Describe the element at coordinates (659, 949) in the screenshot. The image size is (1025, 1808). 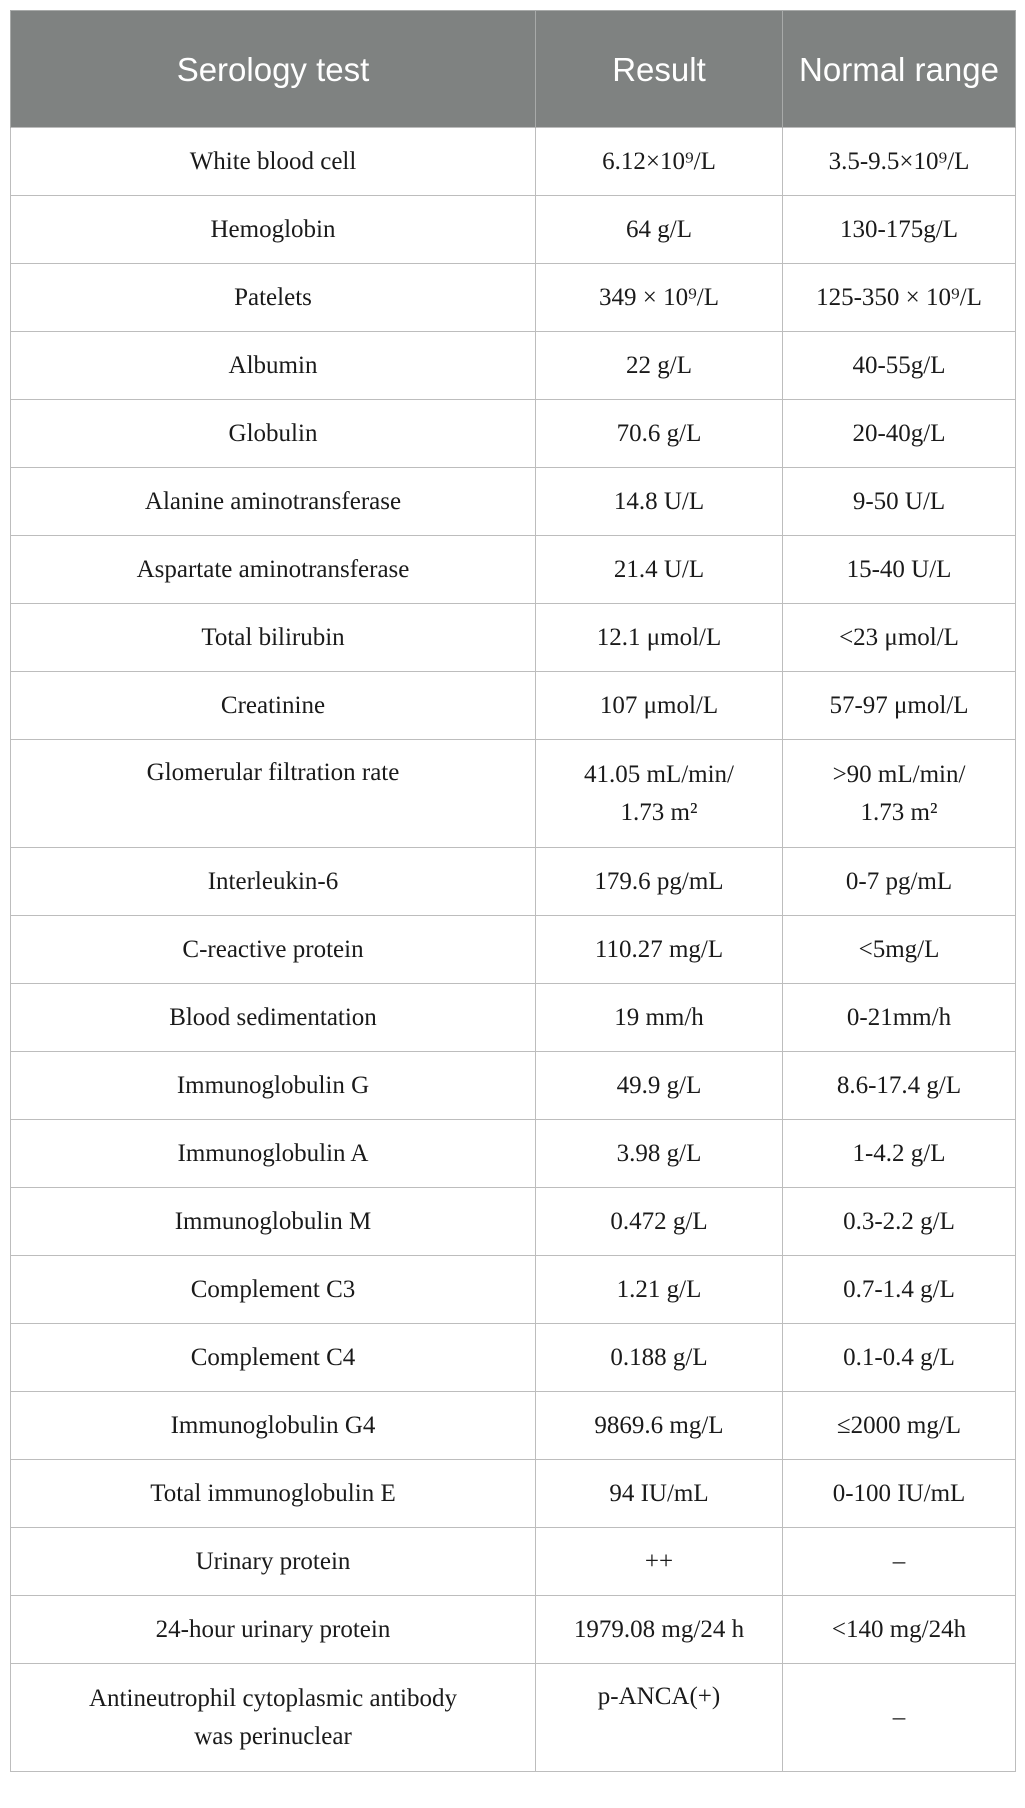
I see `cell-result: 110.27 mg/L` at that location.